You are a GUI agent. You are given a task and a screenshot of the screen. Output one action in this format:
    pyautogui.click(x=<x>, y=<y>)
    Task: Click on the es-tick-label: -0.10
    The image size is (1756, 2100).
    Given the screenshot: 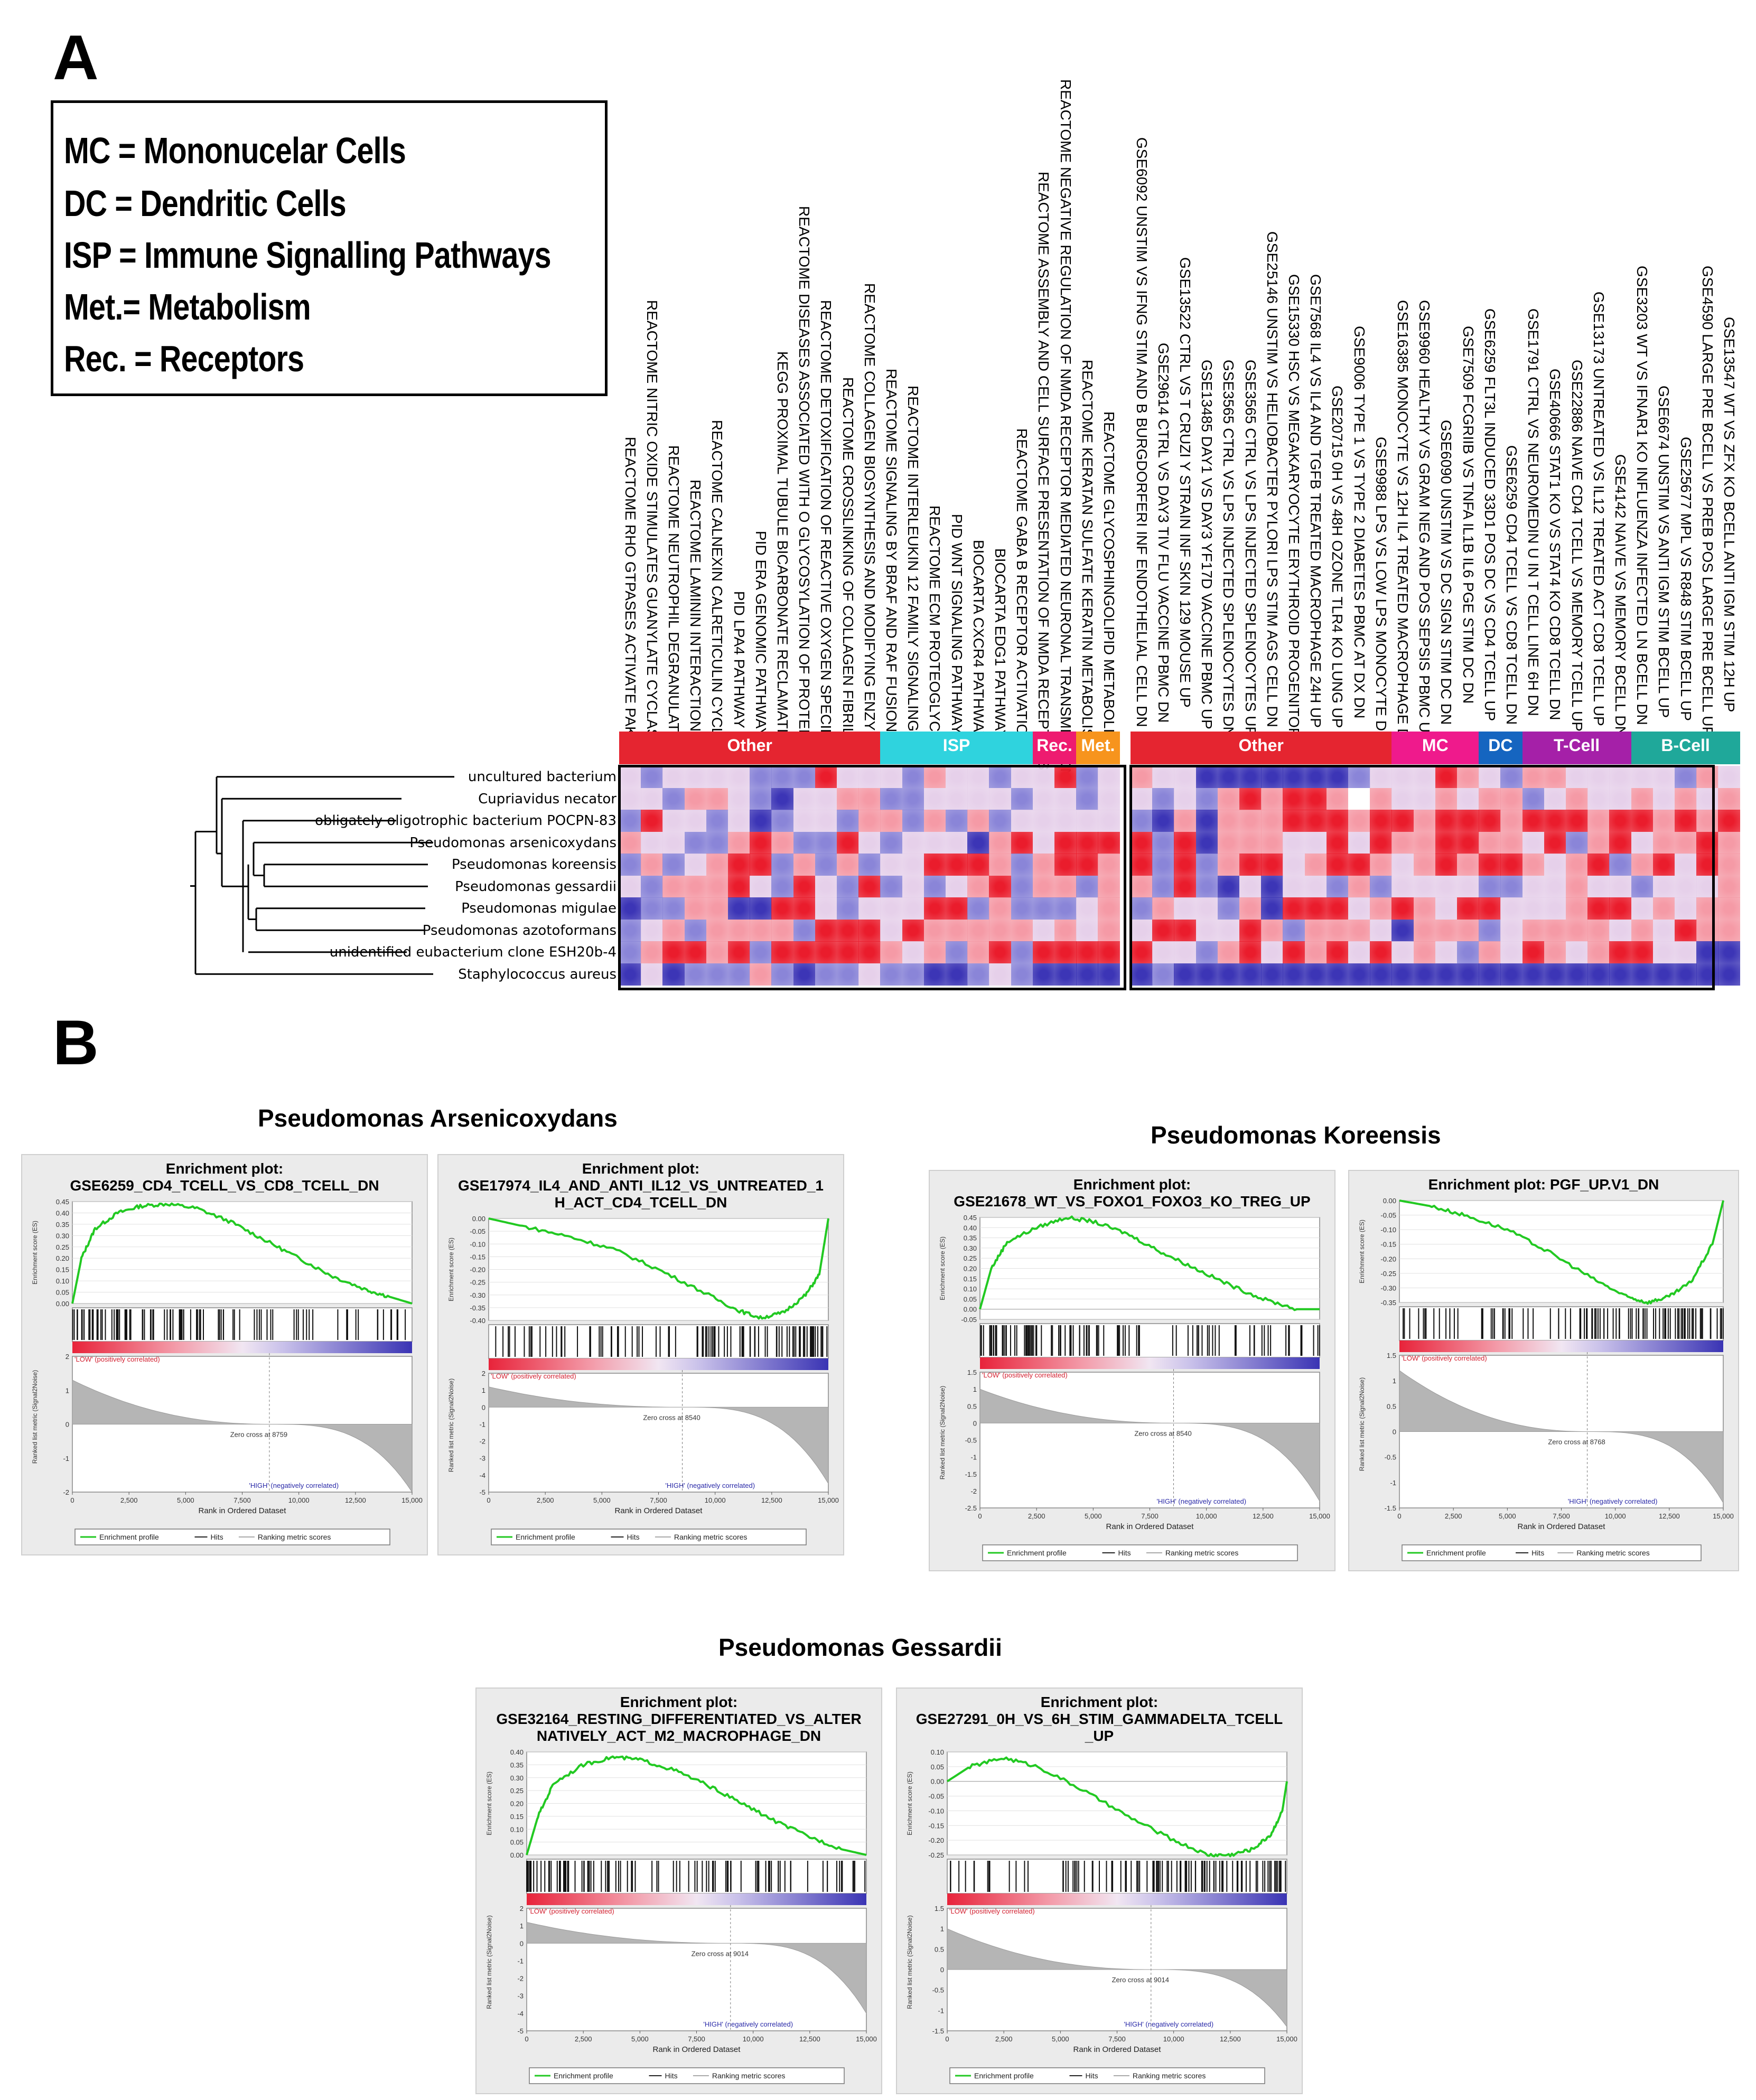 What is the action you would take?
    pyautogui.click(x=1388, y=1230)
    